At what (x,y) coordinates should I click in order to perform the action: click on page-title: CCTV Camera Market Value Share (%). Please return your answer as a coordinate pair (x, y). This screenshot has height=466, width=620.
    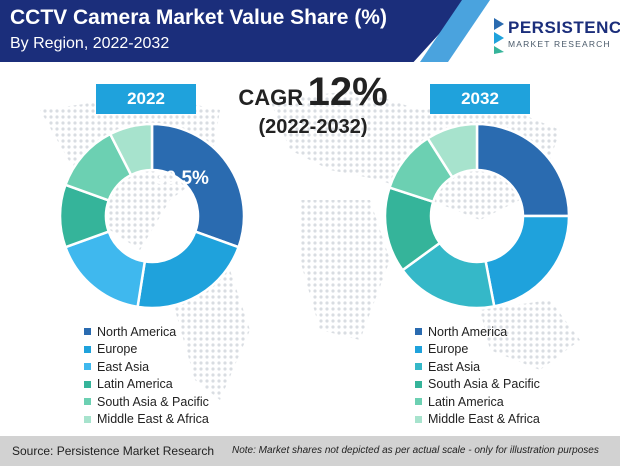
    Looking at the image, I should click on (198, 17).